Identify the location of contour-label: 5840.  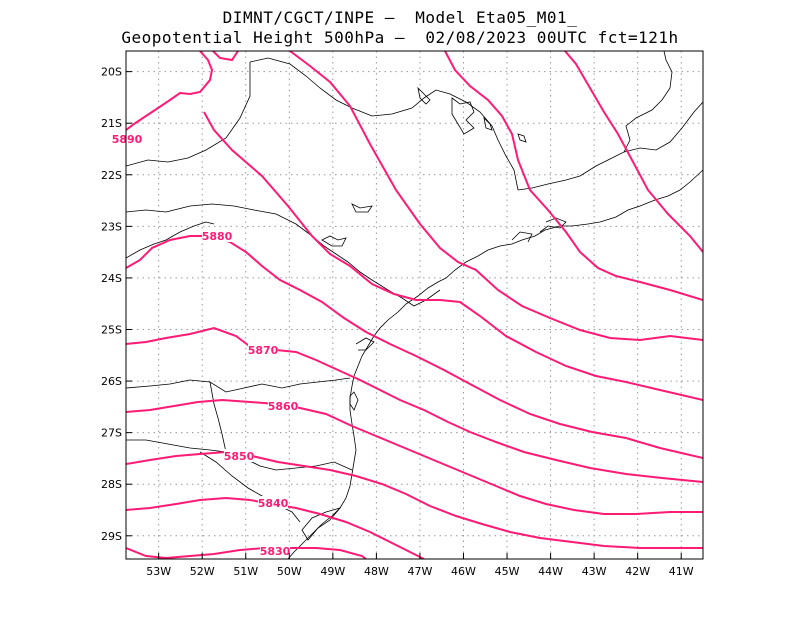
(273, 503).